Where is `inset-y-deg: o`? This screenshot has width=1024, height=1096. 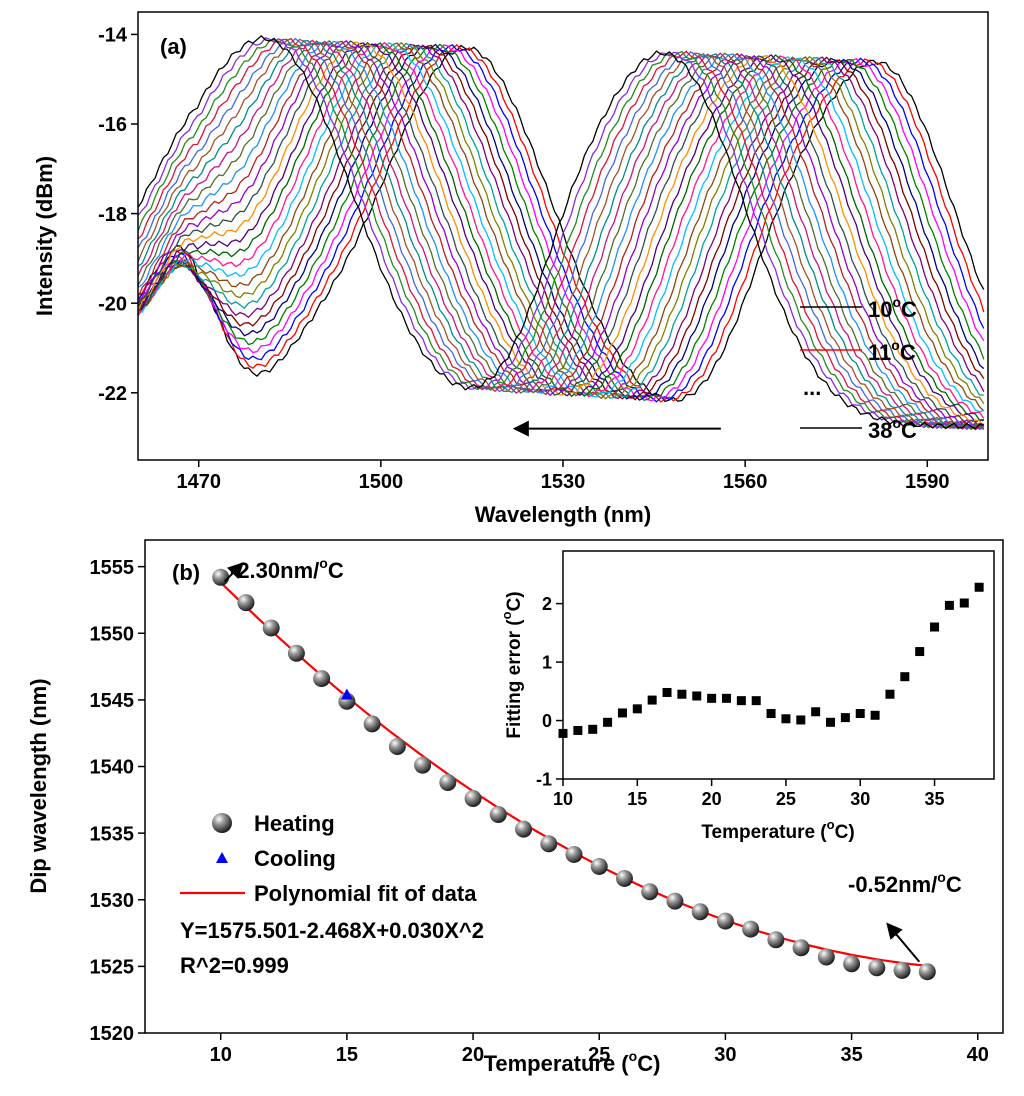 inset-y-deg: o is located at coordinates (506, 615).